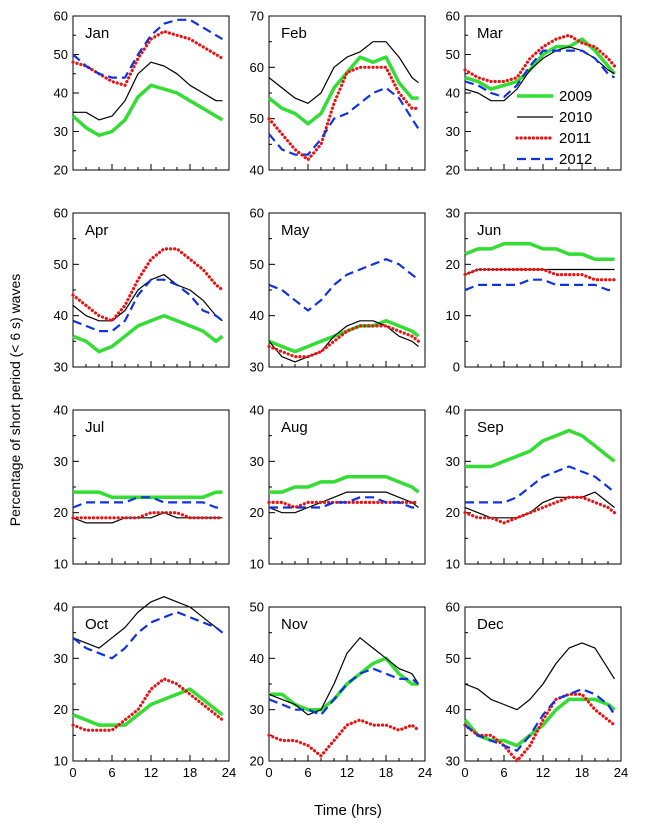 The image size is (649, 824). What do you see at coordinates (97, 33) in the screenshot?
I see `panel-title: Jan` at bounding box center [97, 33].